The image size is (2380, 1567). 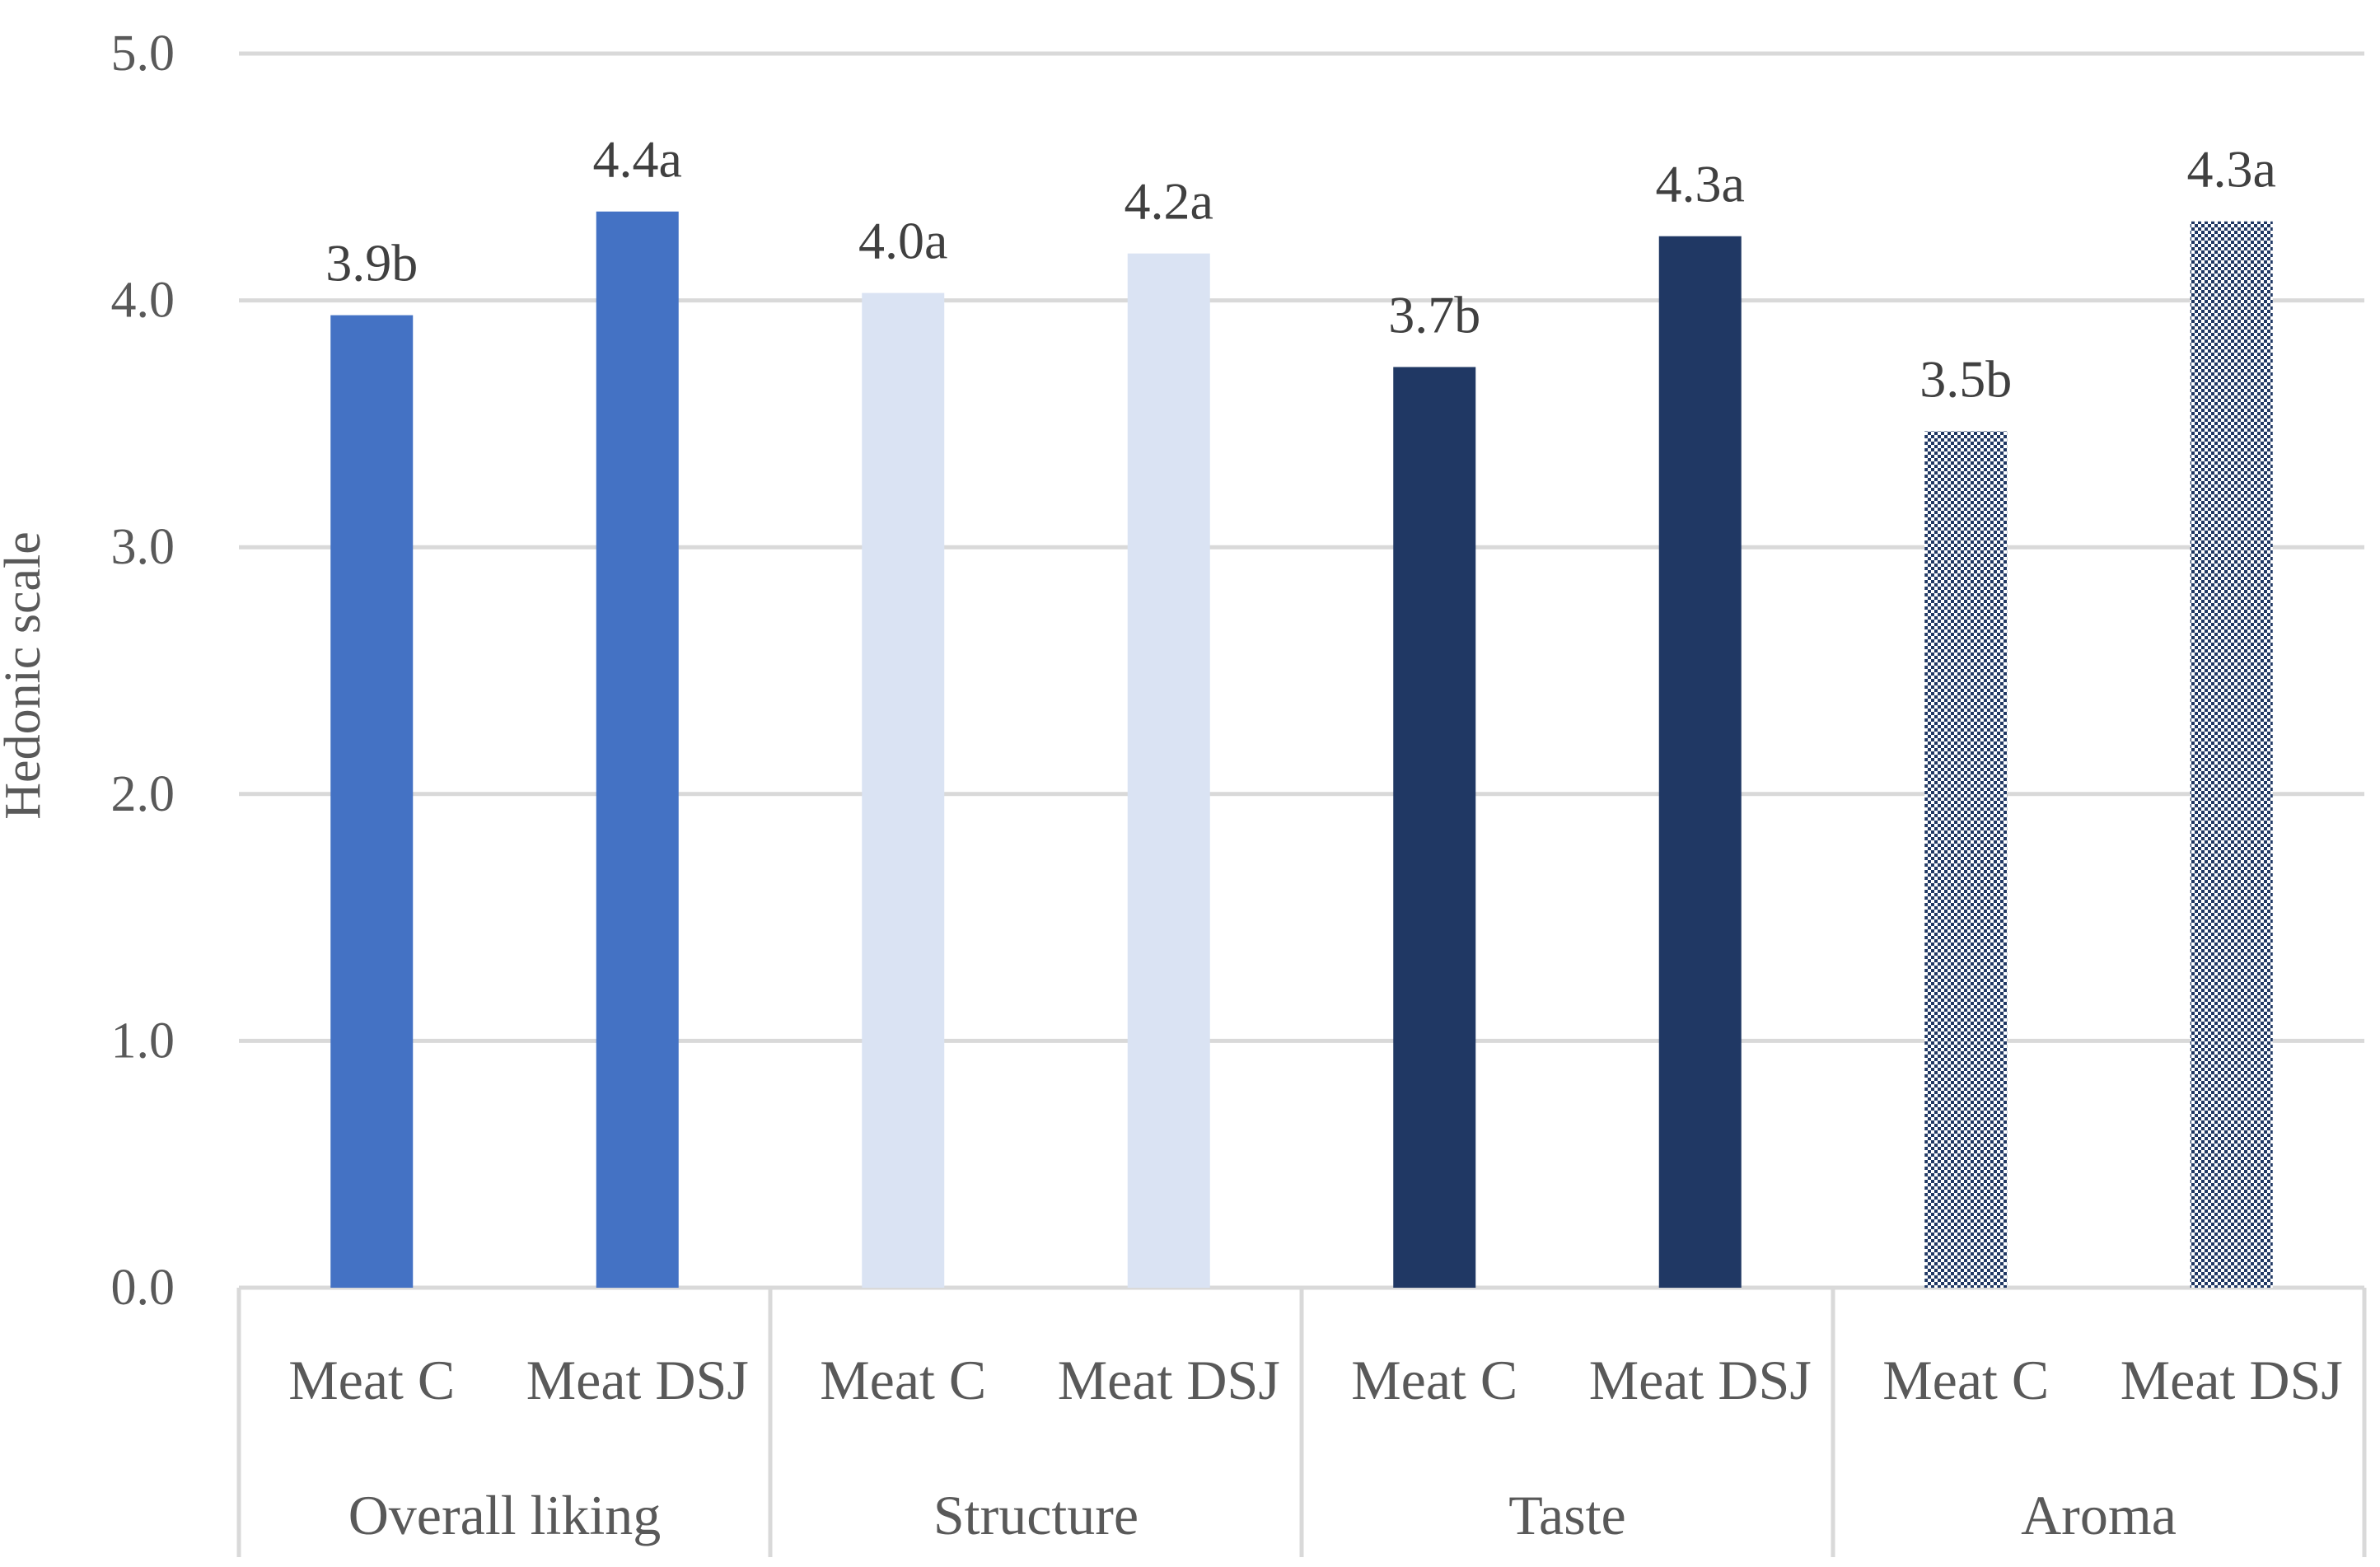 What do you see at coordinates (1700, 762) in the screenshot?
I see `bar-taste-meat-dsj` at bounding box center [1700, 762].